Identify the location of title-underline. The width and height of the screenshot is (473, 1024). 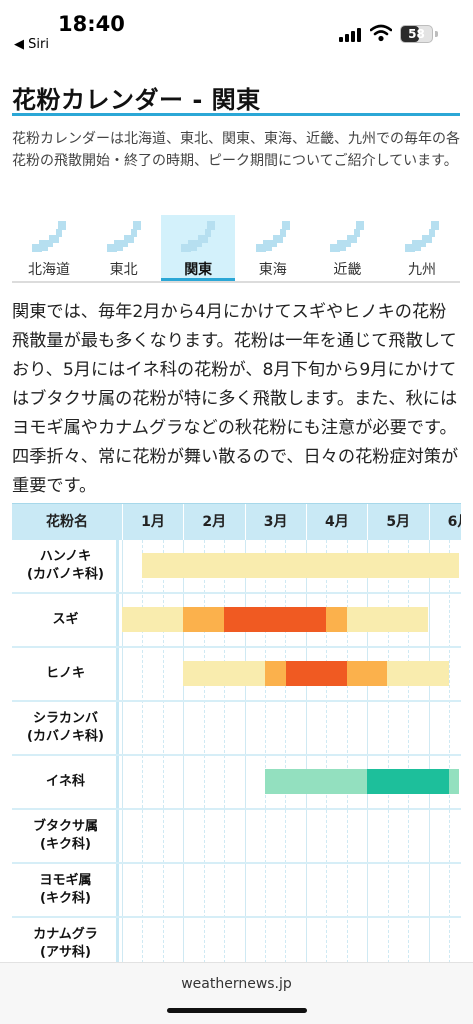
(236, 114).